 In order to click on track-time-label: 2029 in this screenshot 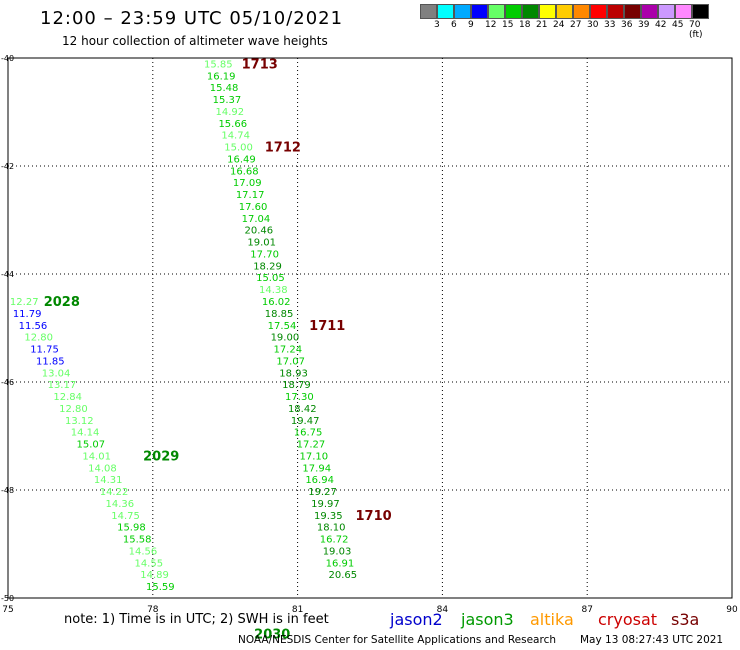, I will do `click(161, 456)`.